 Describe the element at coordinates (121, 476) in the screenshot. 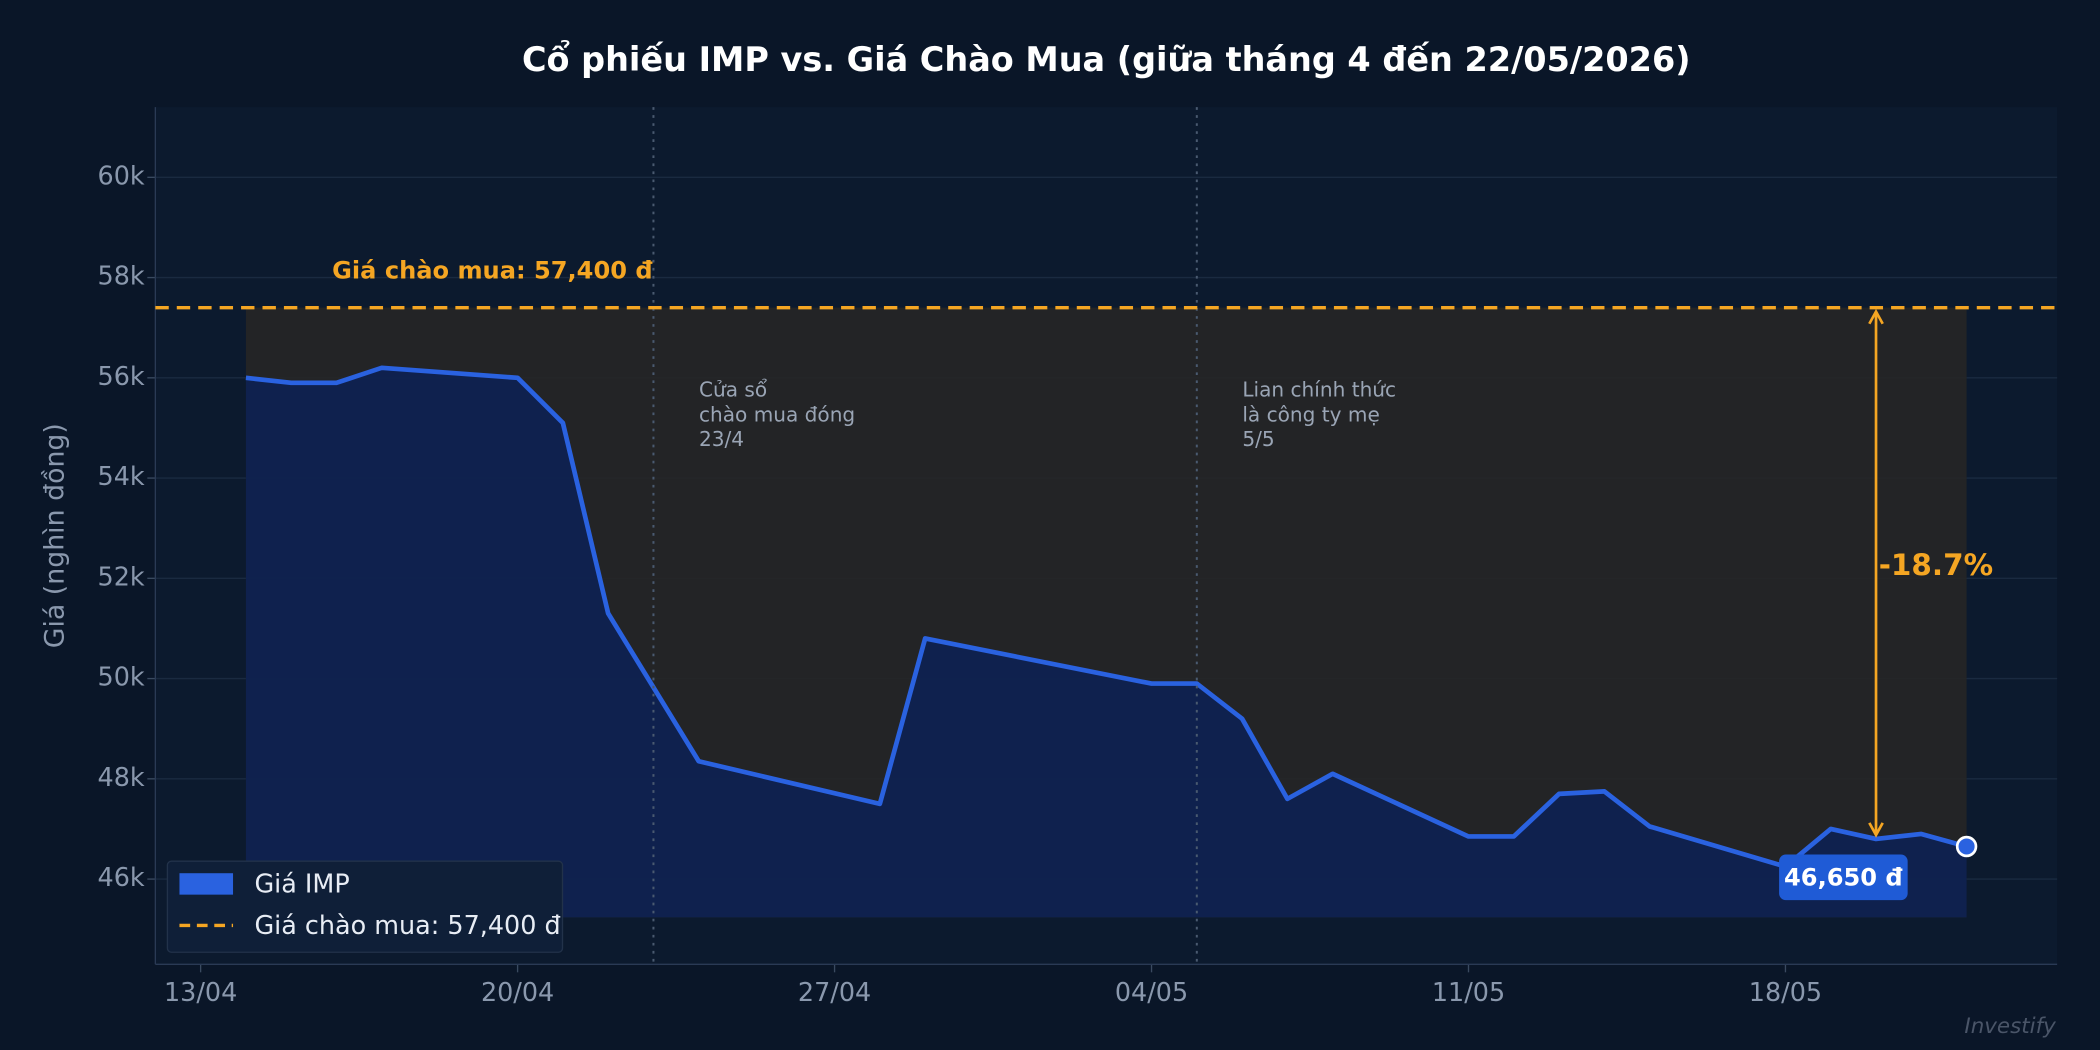

I see `y-tick-label: 54k` at that location.